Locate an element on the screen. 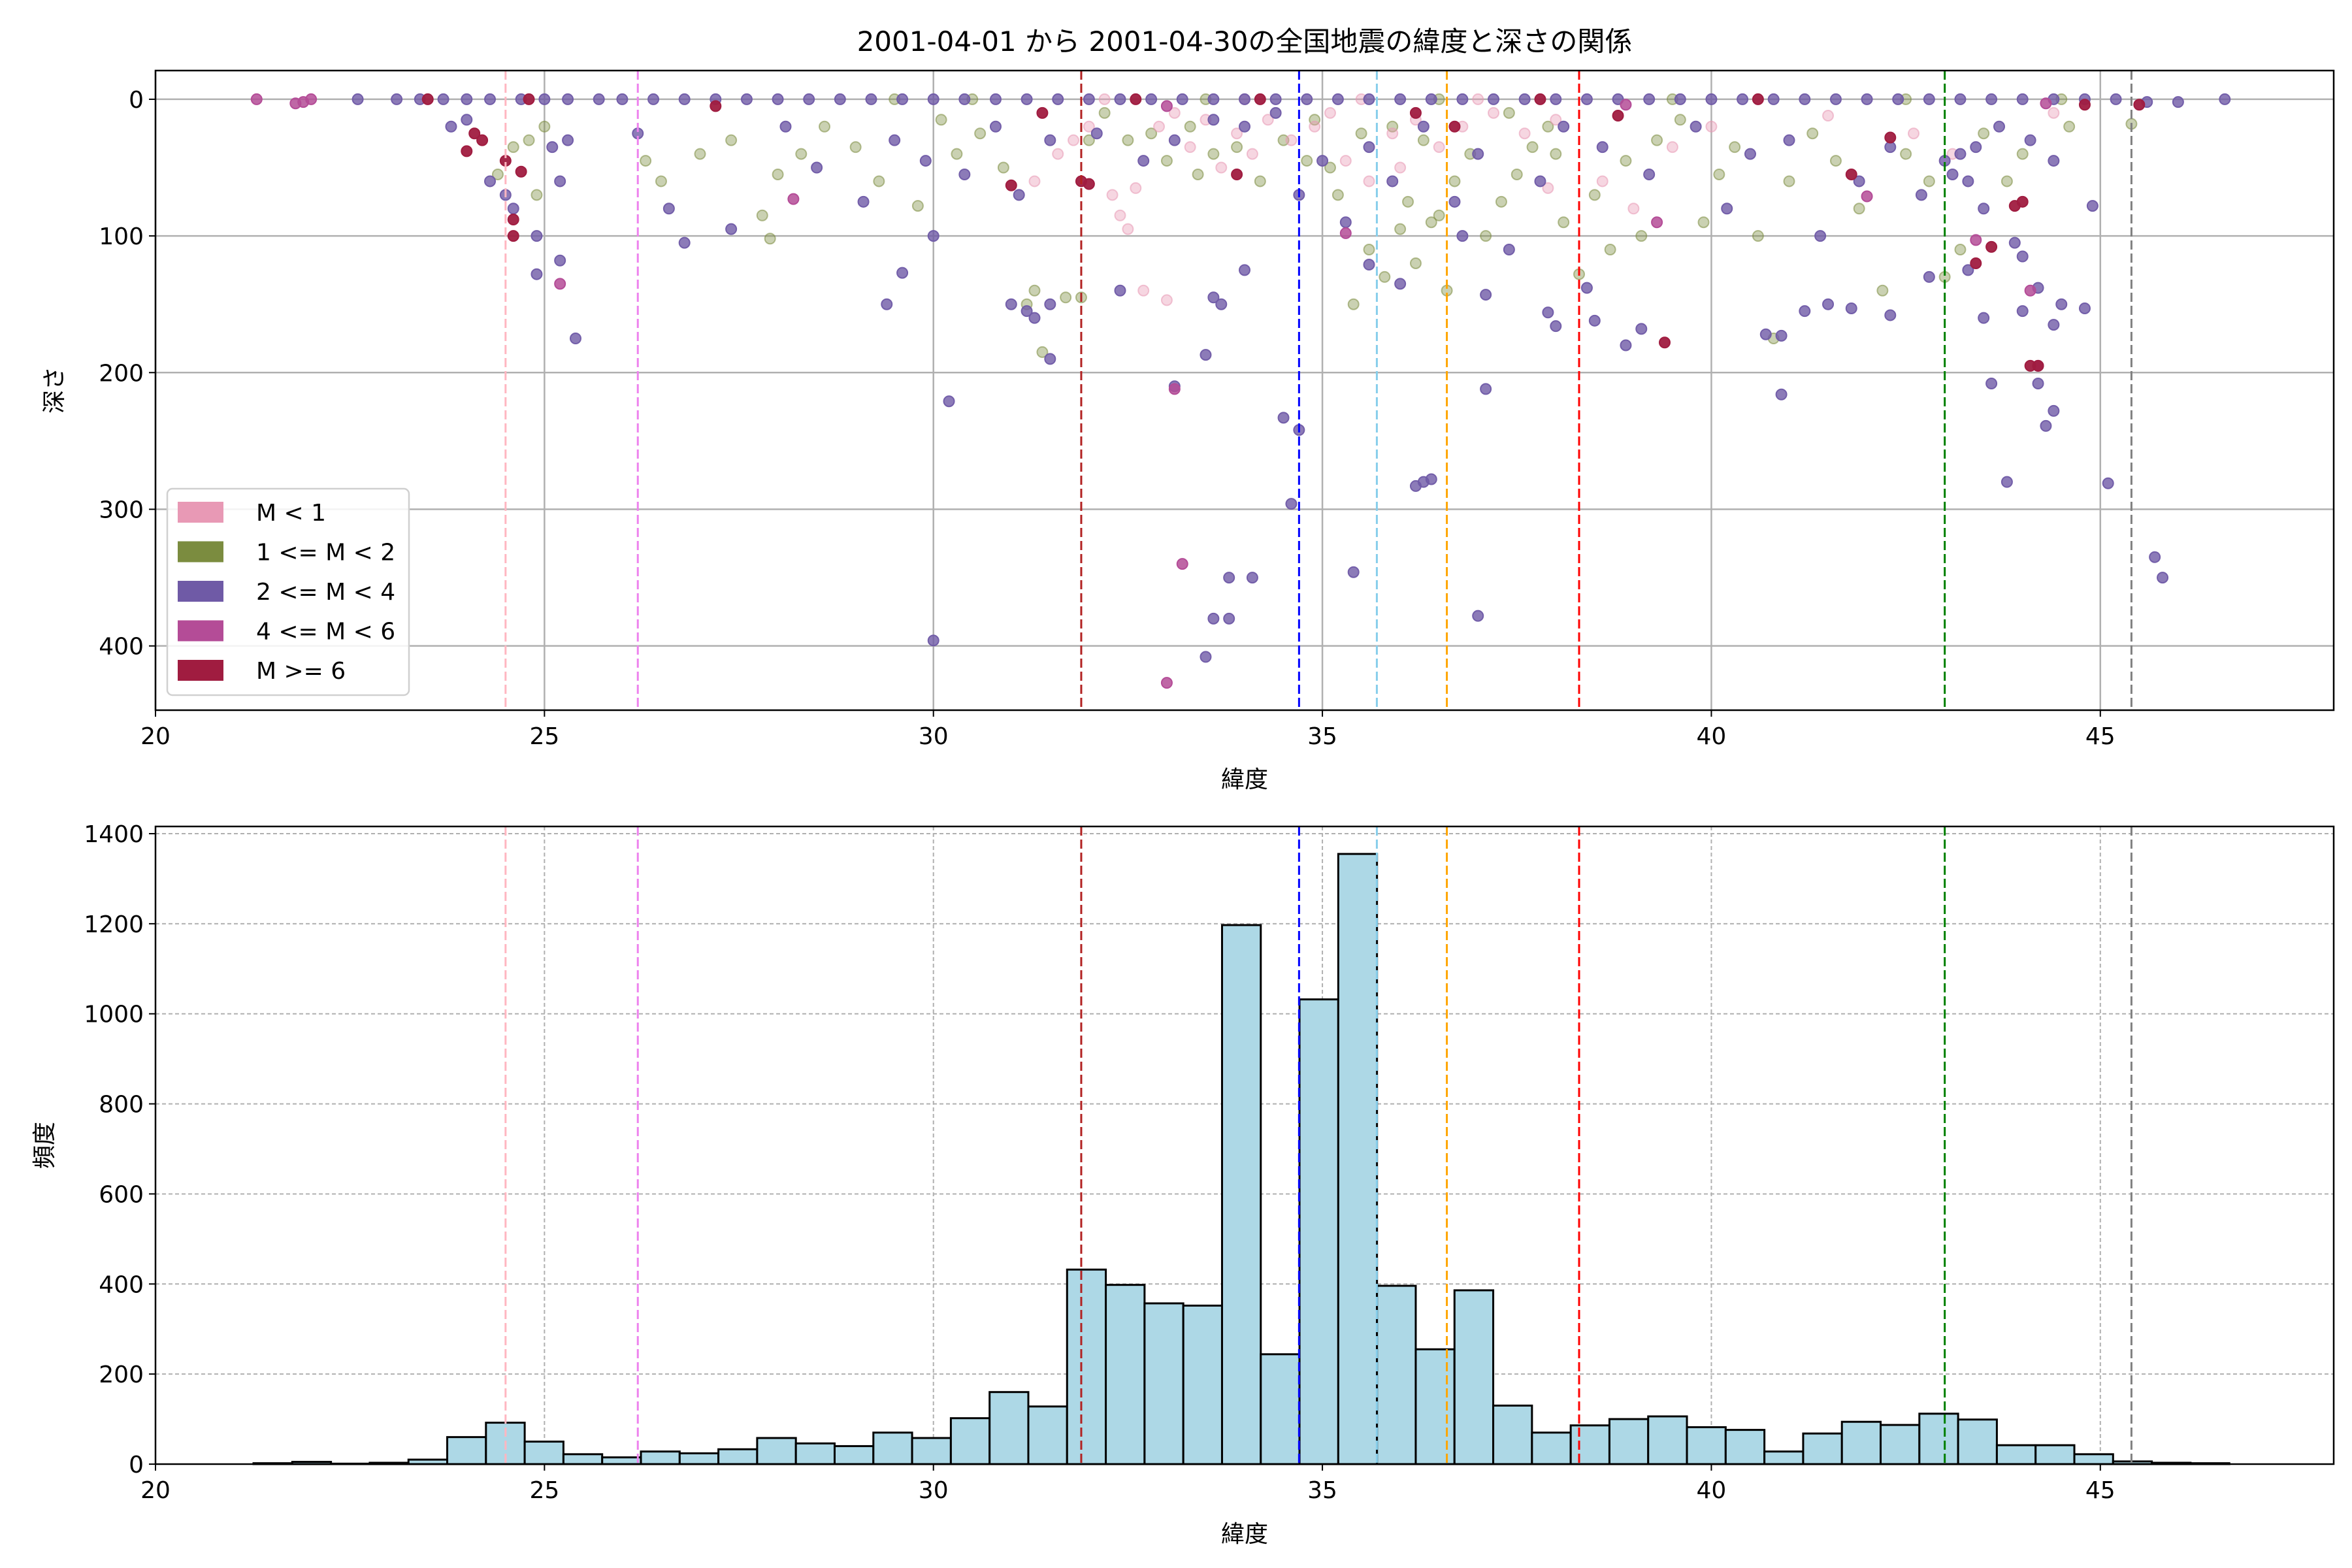 The height and width of the screenshot is (1568, 2352). legend-box is located at coordinates (288, 591).